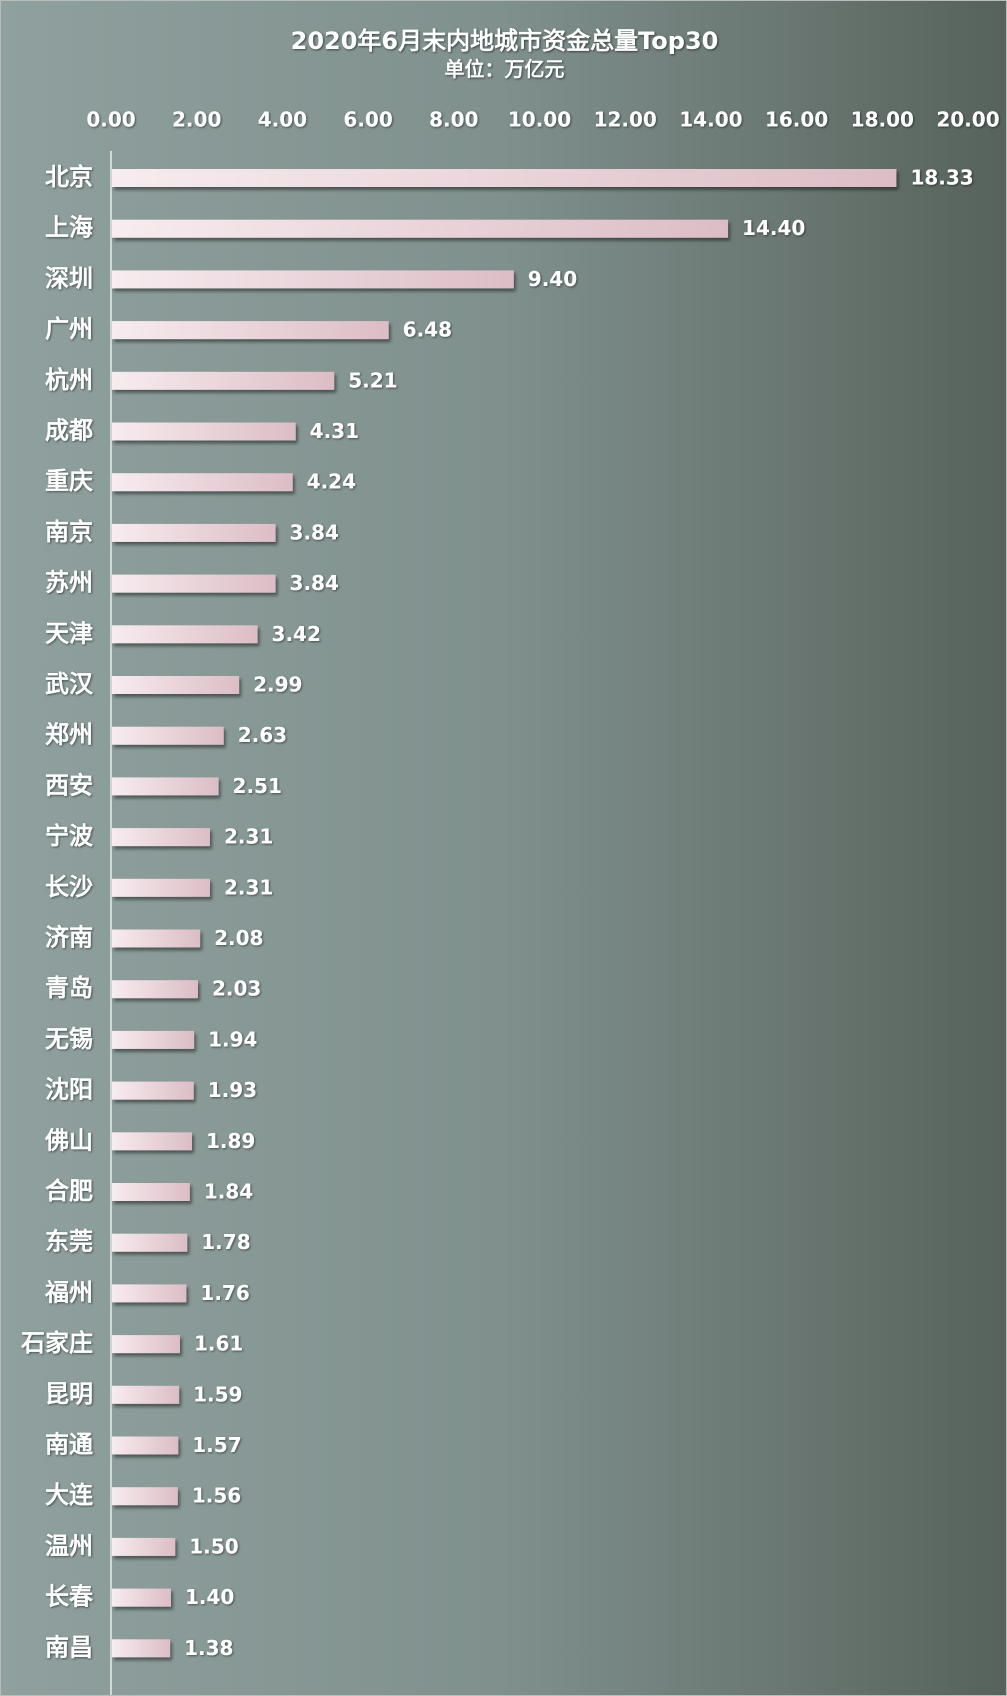 The height and width of the screenshot is (1696, 1007). What do you see at coordinates (773, 228) in the screenshot?
I see `data-label: 14.40` at bounding box center [773, 228].